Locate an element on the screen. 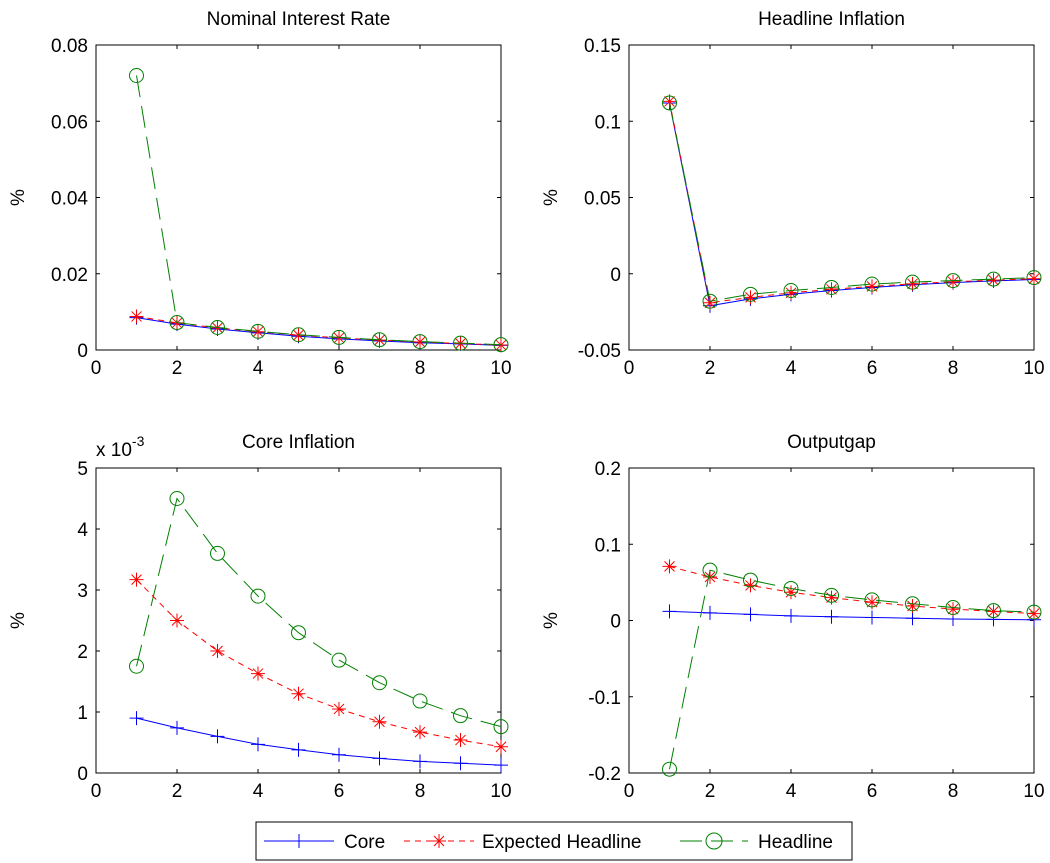 This screenshot has width=1050, height=863. legend-label-headline: Headline is located at coordinates (795, 842).